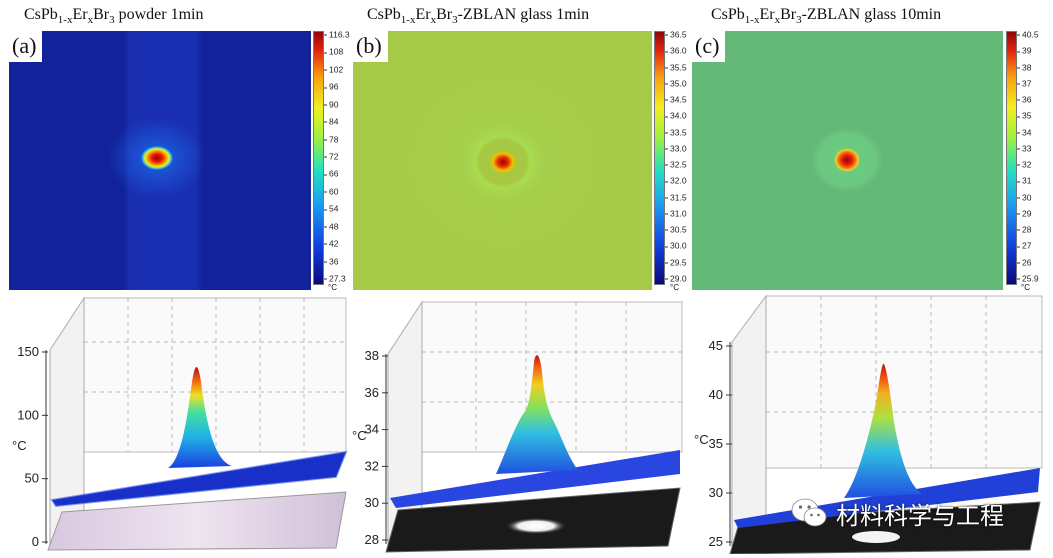 This screenshot has height=558, width=1053. What do you see at coordinates (676, 230) in the screenshot?
I see `colorbar-tick-label: 30.5` at bounding box center [676, 230].